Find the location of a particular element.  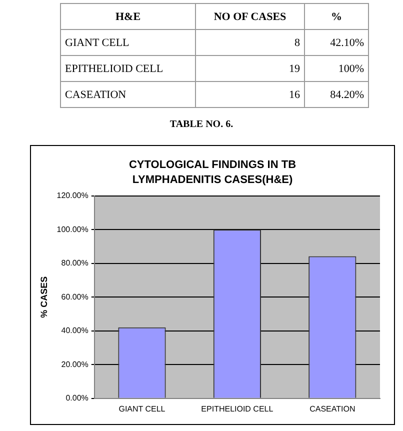

text: NO OF CASES is located at coordinates (250, 17).